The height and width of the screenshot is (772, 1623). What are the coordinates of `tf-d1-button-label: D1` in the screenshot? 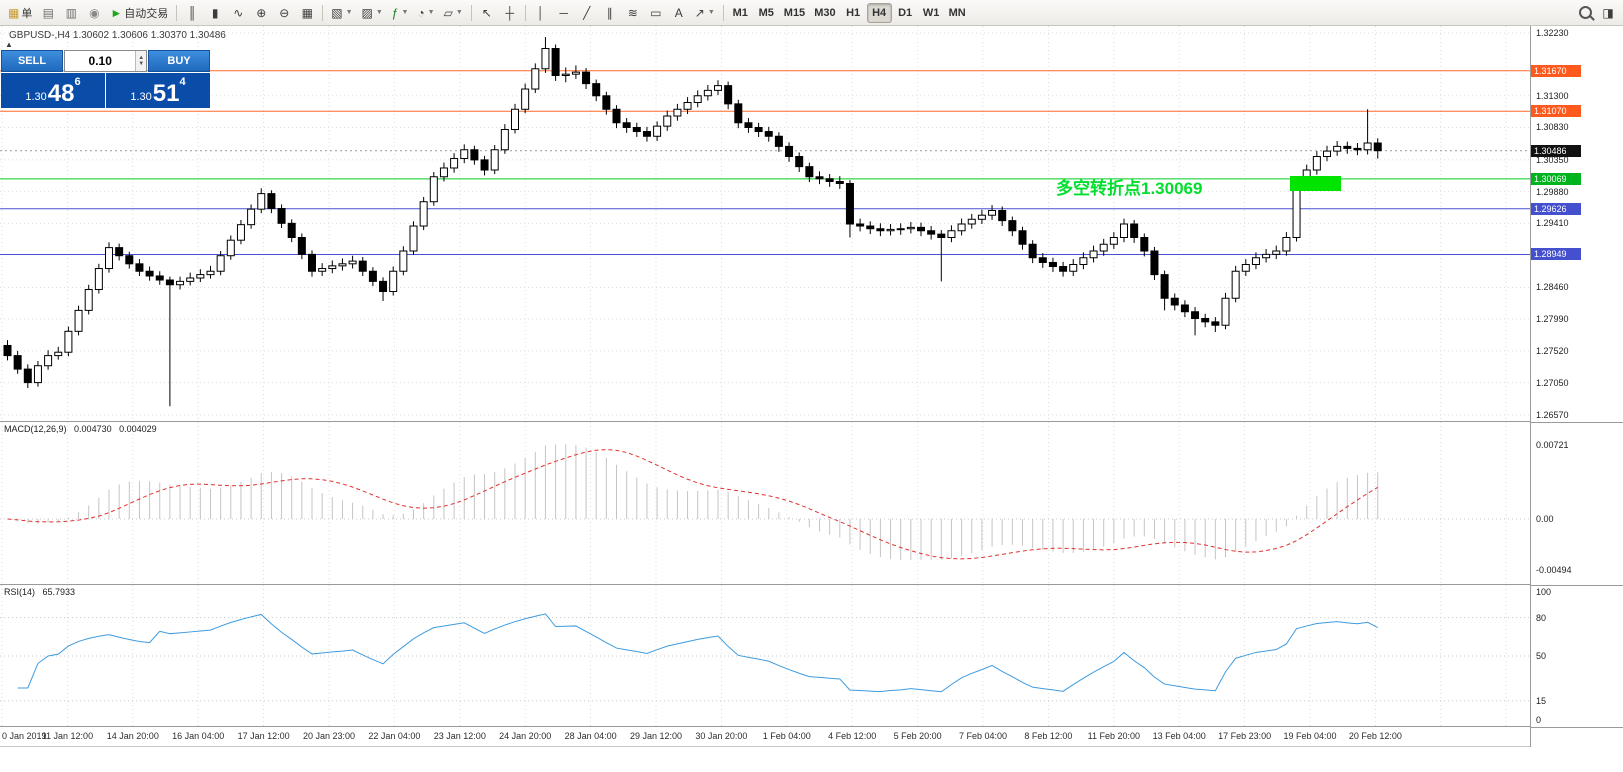 It's located at (905, 12).